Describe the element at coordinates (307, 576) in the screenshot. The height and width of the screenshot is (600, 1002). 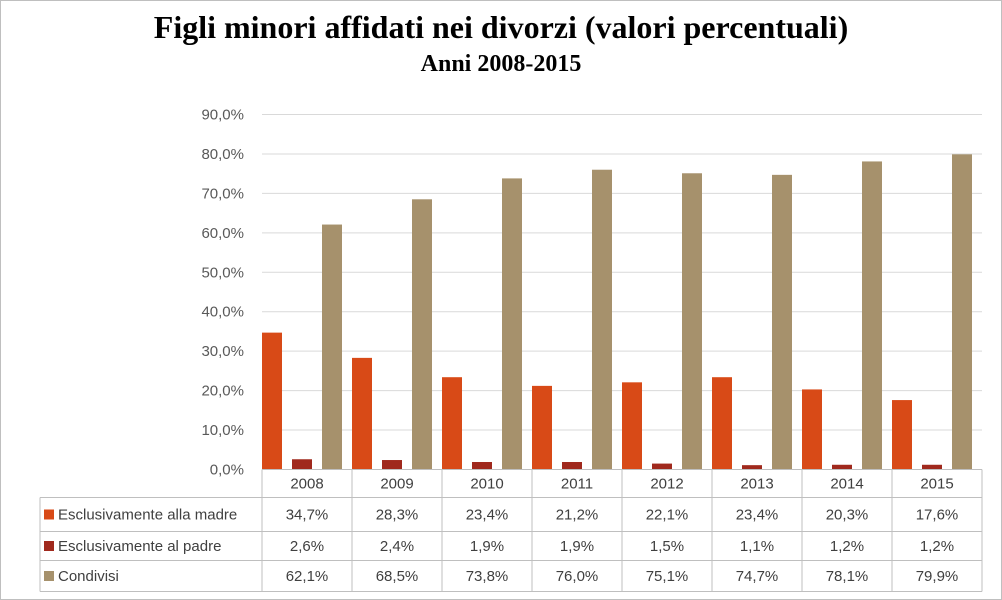
I see `data-label: 62,1%` at that location.